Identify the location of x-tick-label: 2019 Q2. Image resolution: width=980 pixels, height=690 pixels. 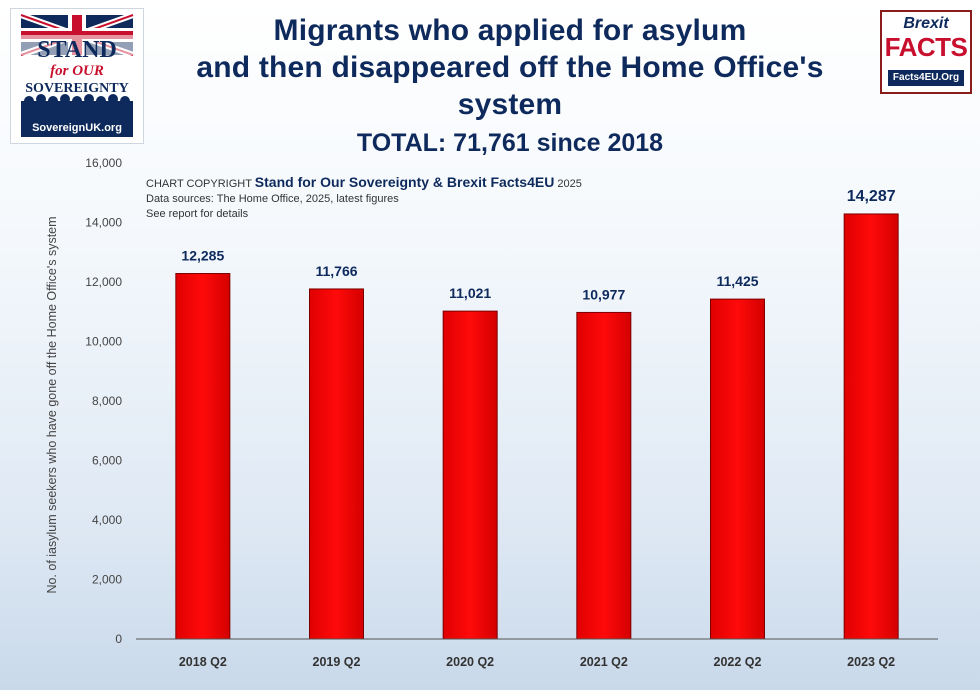
(337, 662).